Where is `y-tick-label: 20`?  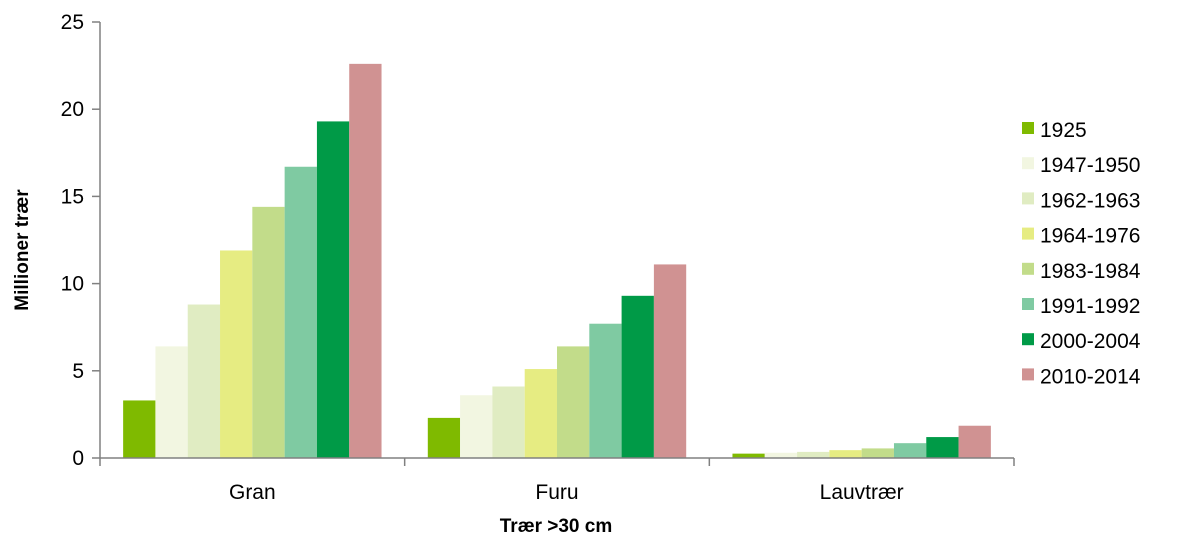 y-tick-label: 20 is located at coordinates (72, 109).